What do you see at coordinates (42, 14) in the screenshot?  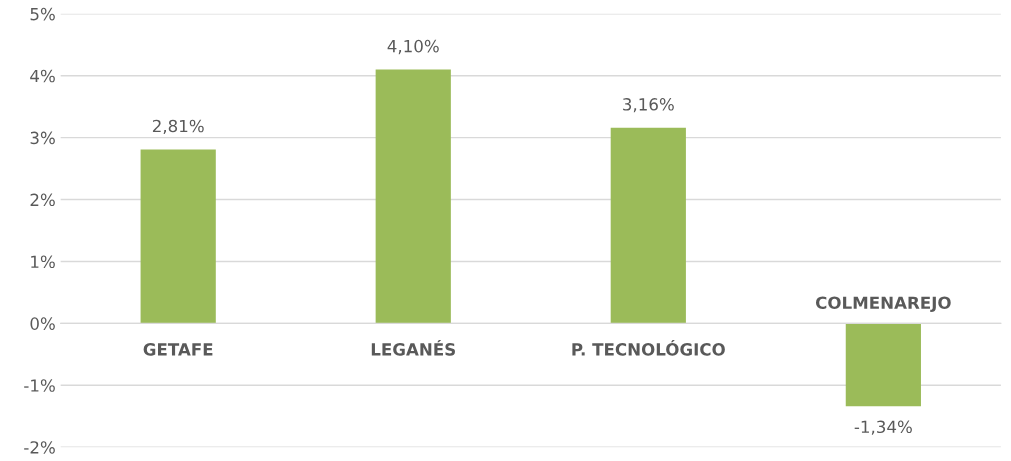 I see `y-tick-label: 5%` at bounding box center [42, 14].